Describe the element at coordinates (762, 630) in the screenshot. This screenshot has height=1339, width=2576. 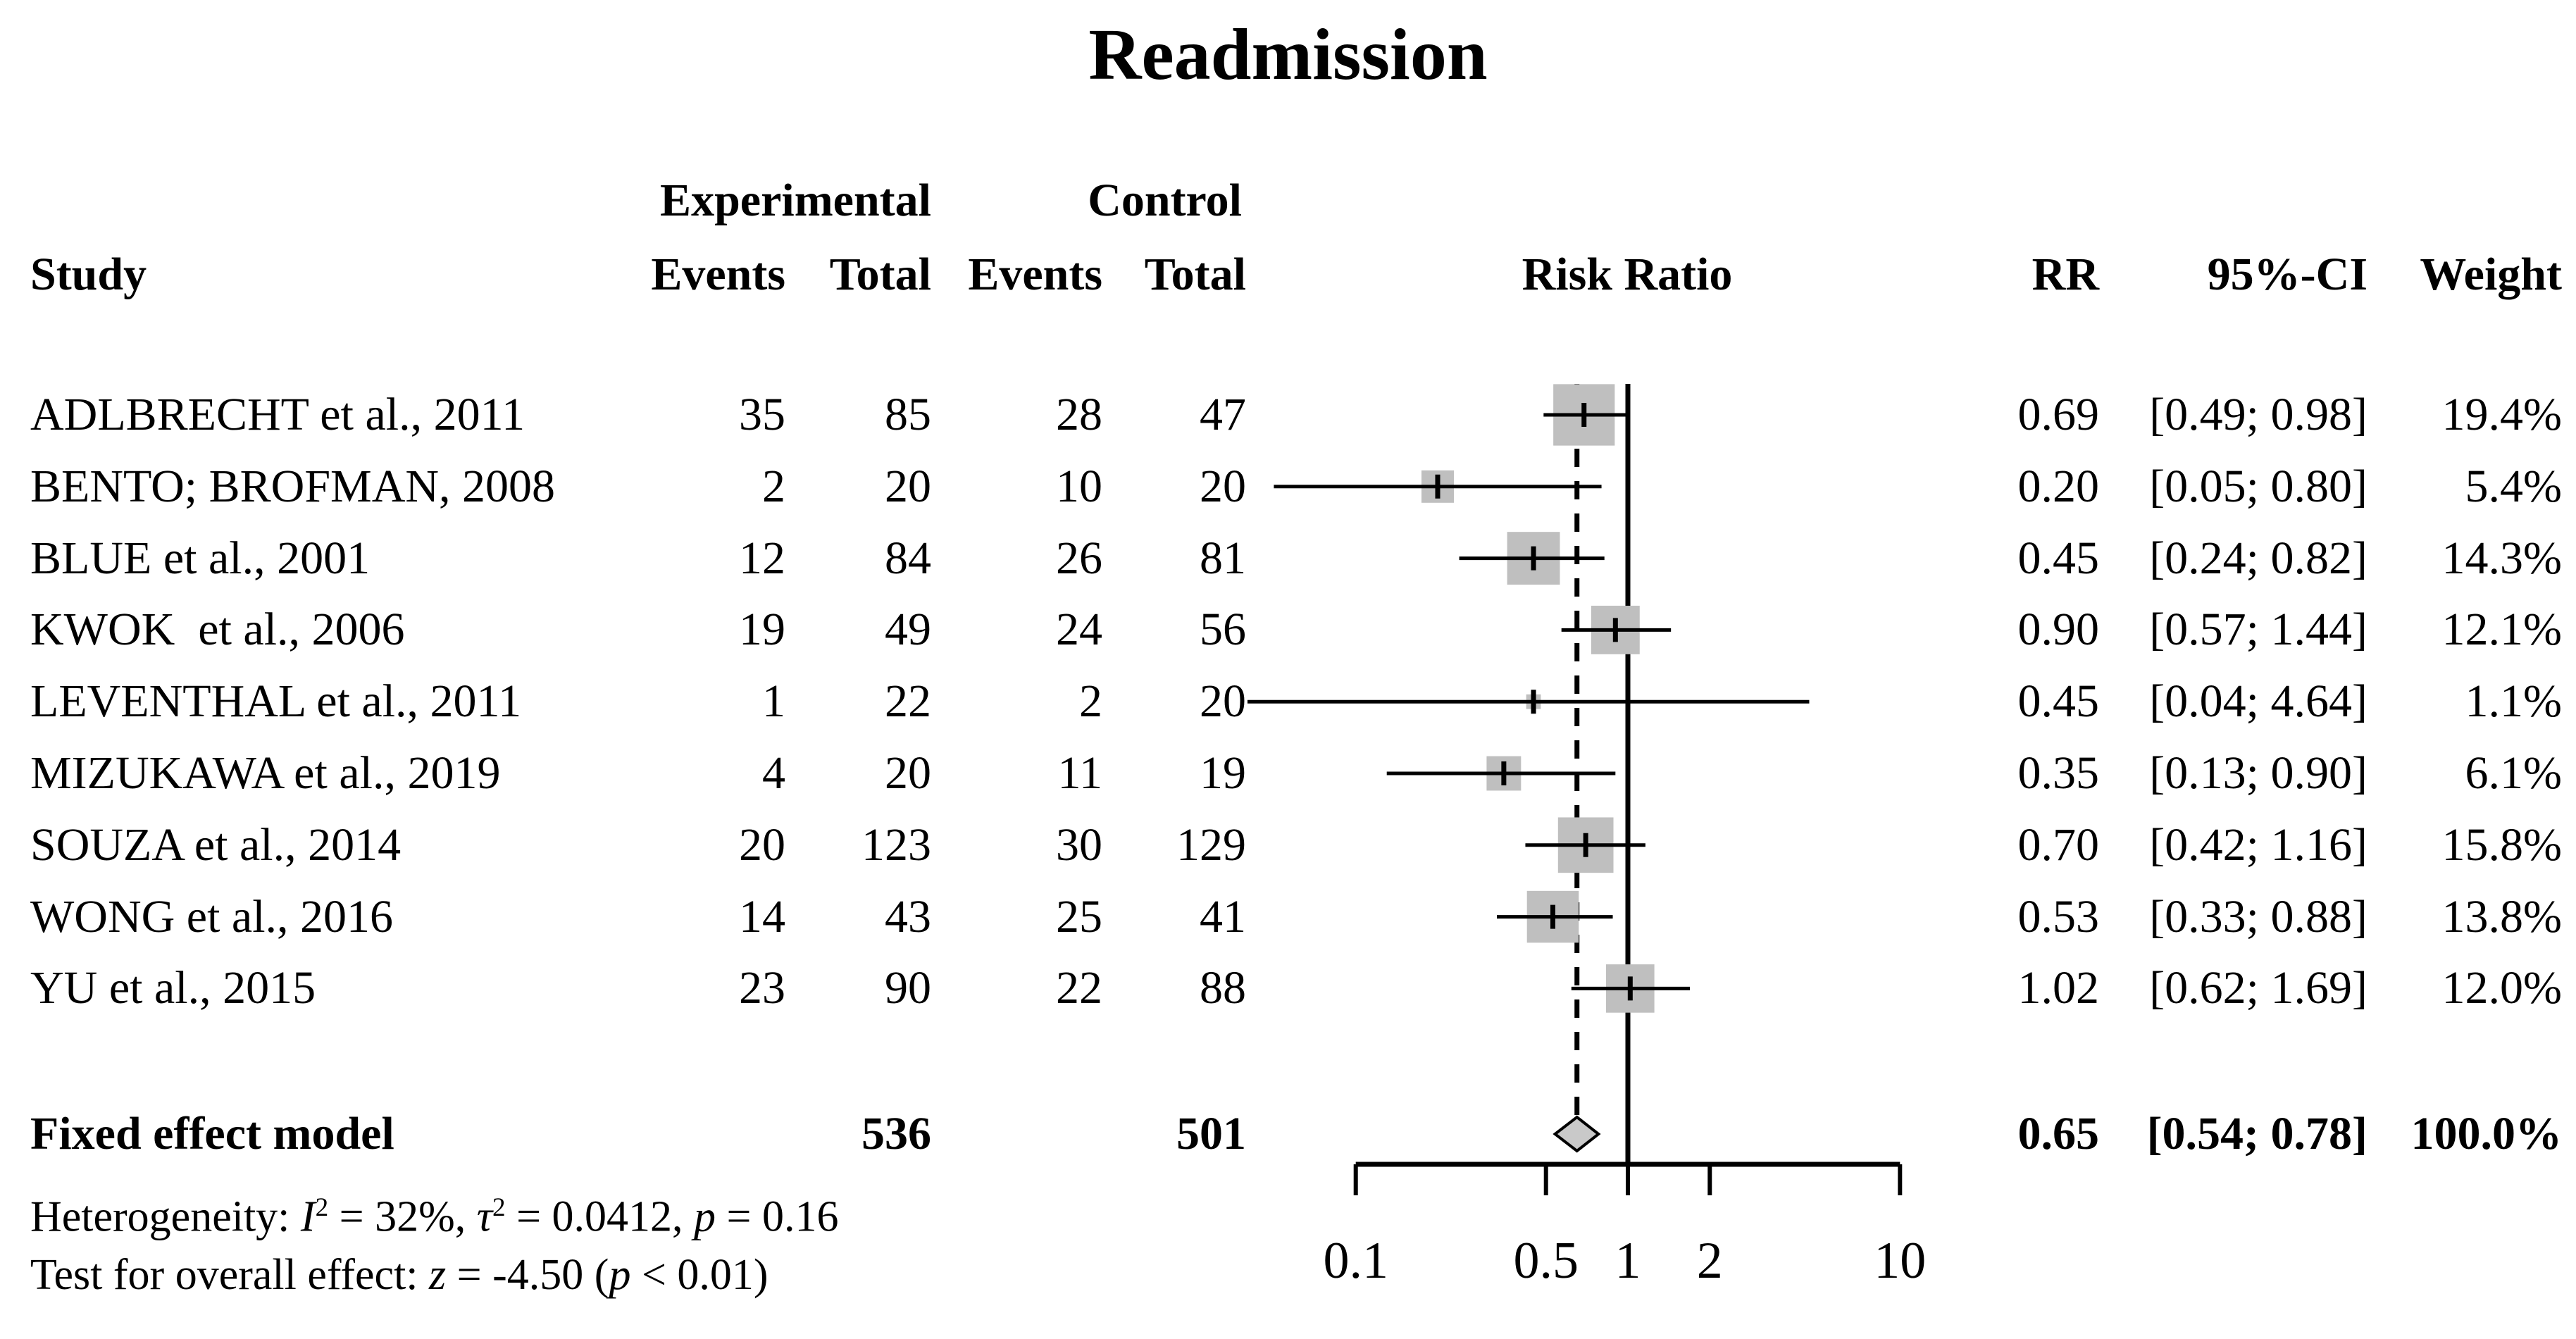
I see `exp-events: 19` at that location.